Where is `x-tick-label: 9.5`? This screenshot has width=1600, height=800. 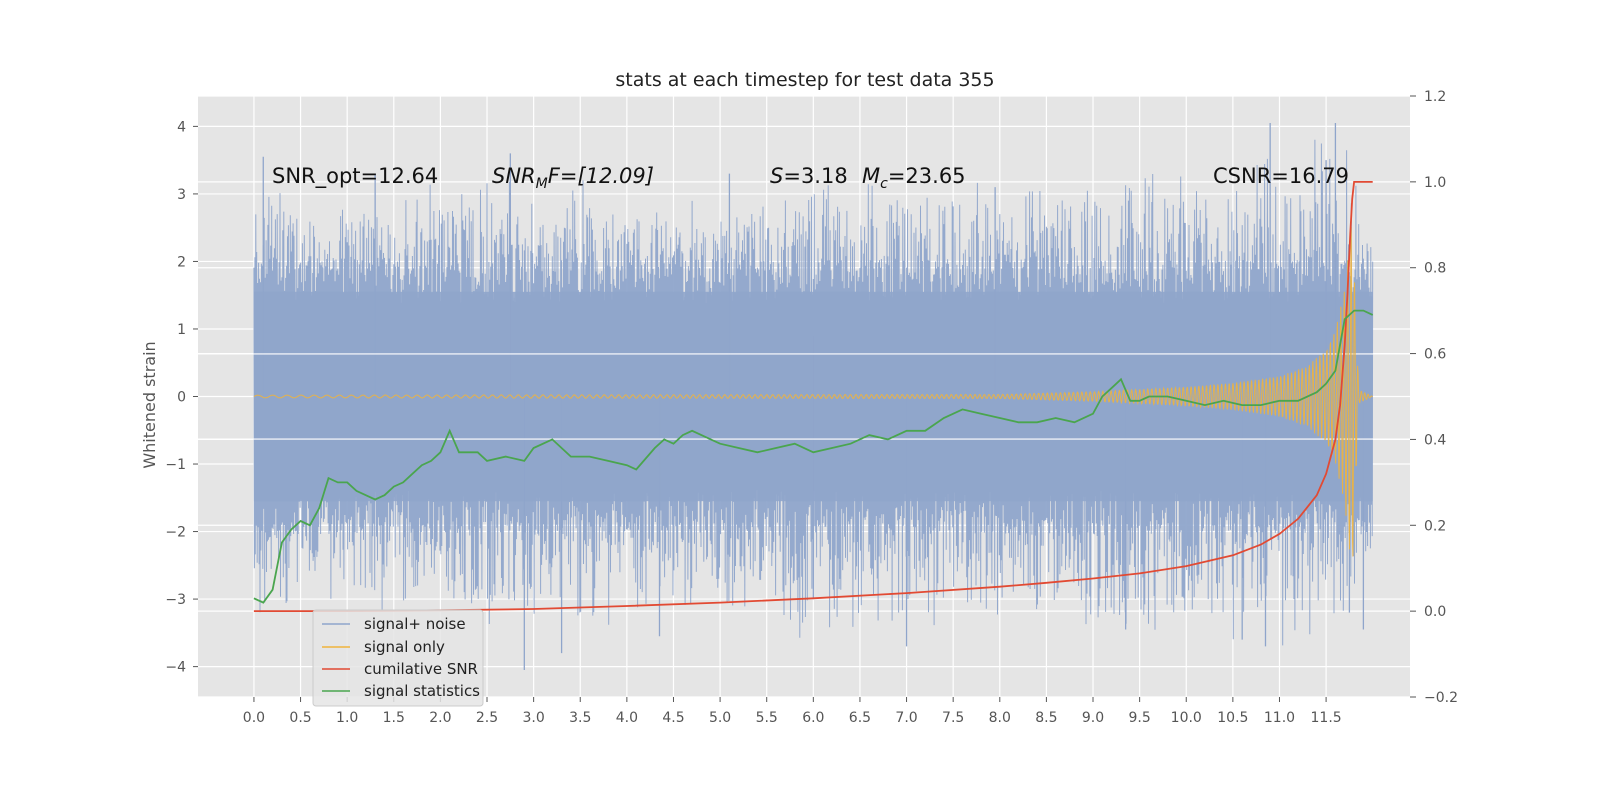 x-tick-label: 9.5 is located at coordinates (1139, 718).